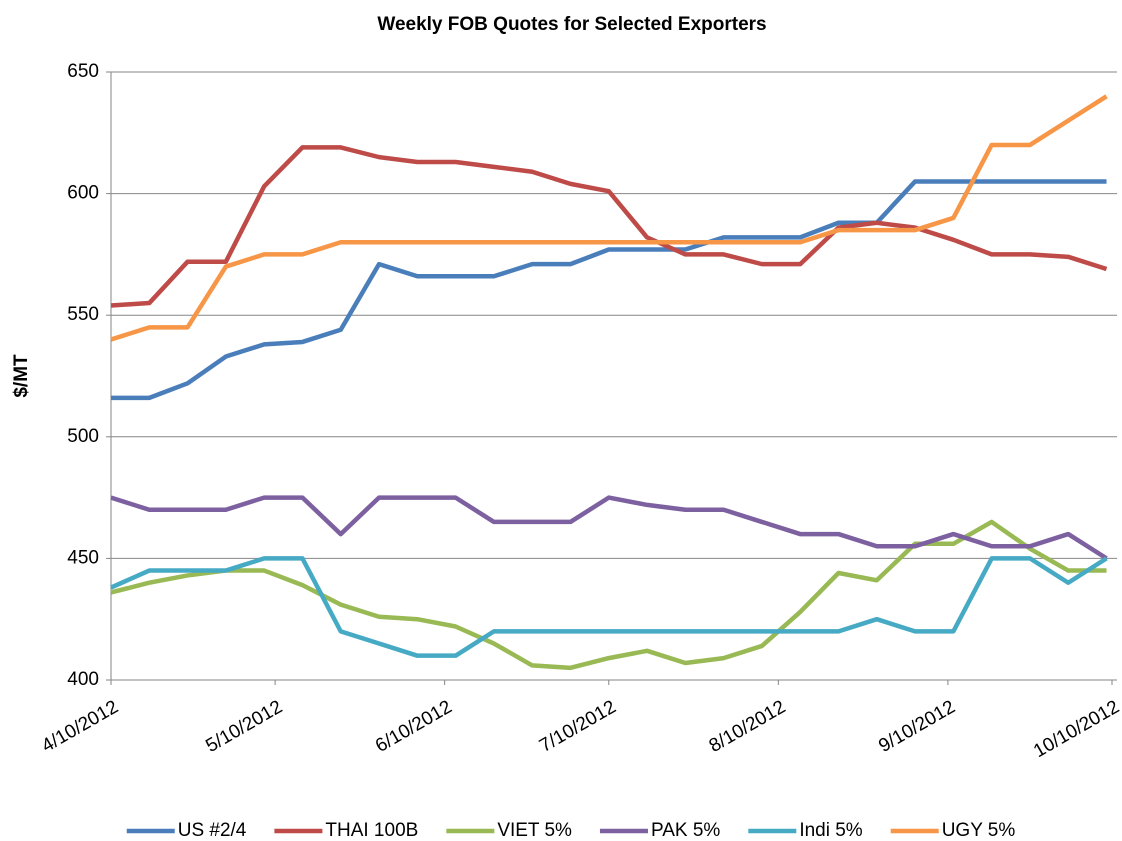  Describe the element at coordinates (830, 830) in the screenshot. I see `legend-label: Indi 5%` at that location.